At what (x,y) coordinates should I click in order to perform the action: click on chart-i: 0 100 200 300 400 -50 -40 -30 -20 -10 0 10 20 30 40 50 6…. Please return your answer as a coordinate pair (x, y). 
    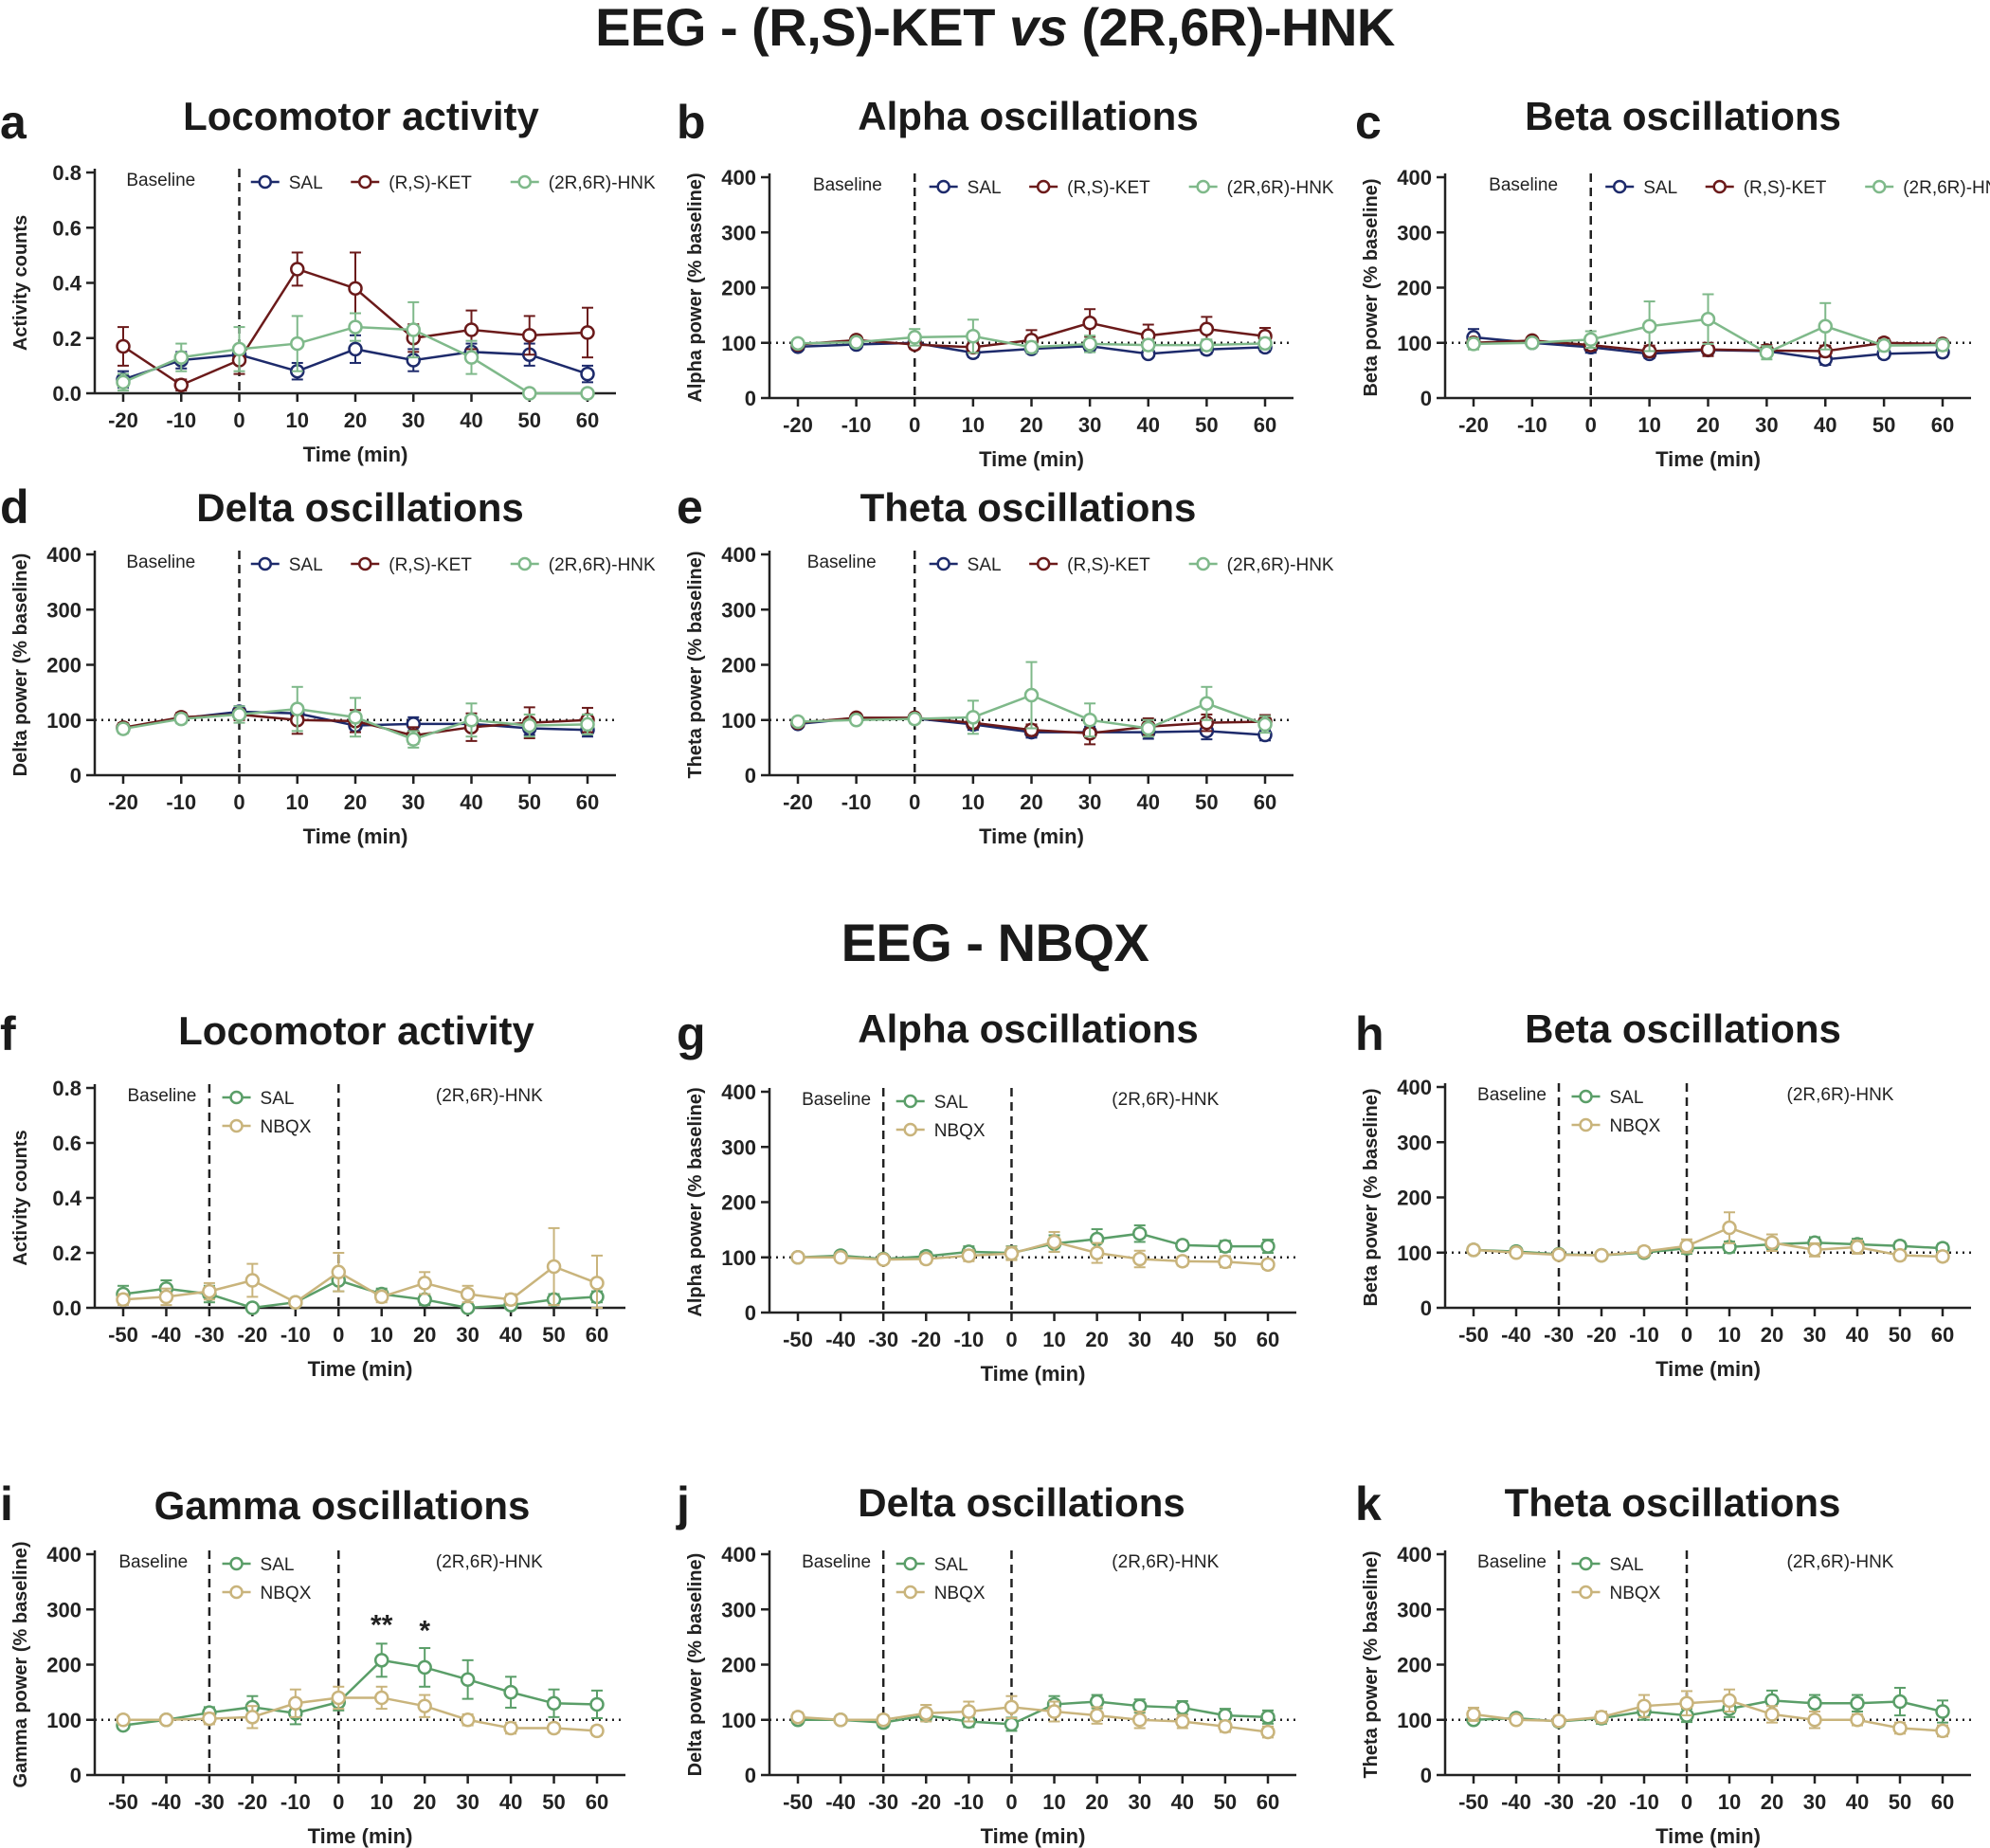
    Looking at the image, I should click on (317, 1694).